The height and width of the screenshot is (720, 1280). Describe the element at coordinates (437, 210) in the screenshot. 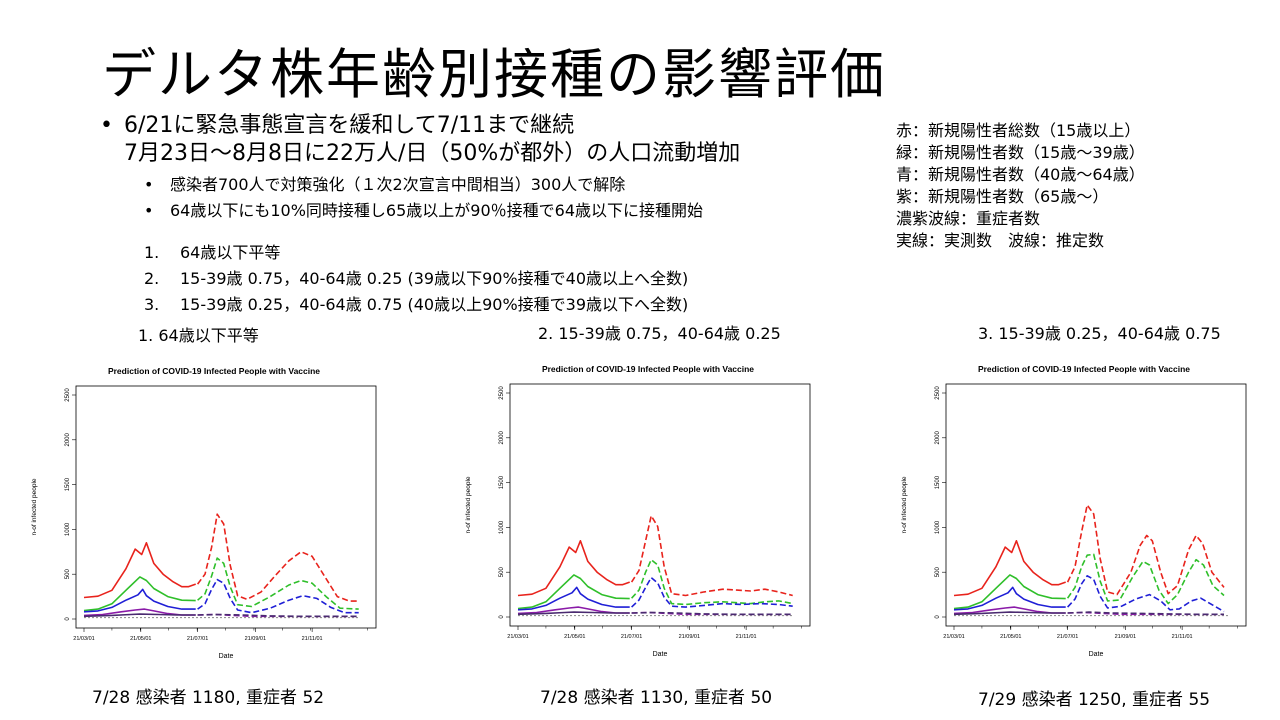

I see `sub-bullet-text: 64歳以下にも10%同時接種し65歳以上が90％接種で64歳以下に接種開始` at that location.